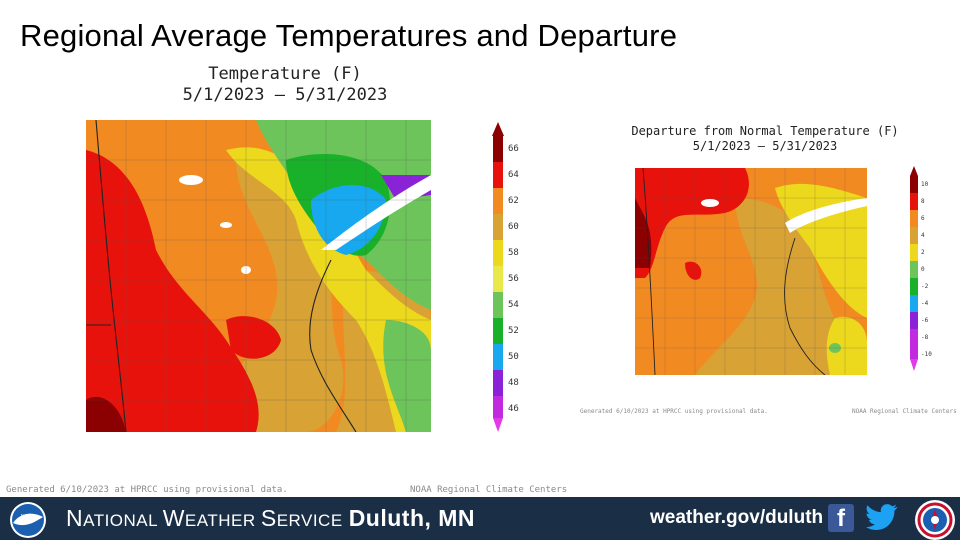 The height and width of the screenshot is (541, 960). What do you see at coordinates (925, 286) in the screenshot?
I see `legend-tick: -2` at bounding box center [925, 286].